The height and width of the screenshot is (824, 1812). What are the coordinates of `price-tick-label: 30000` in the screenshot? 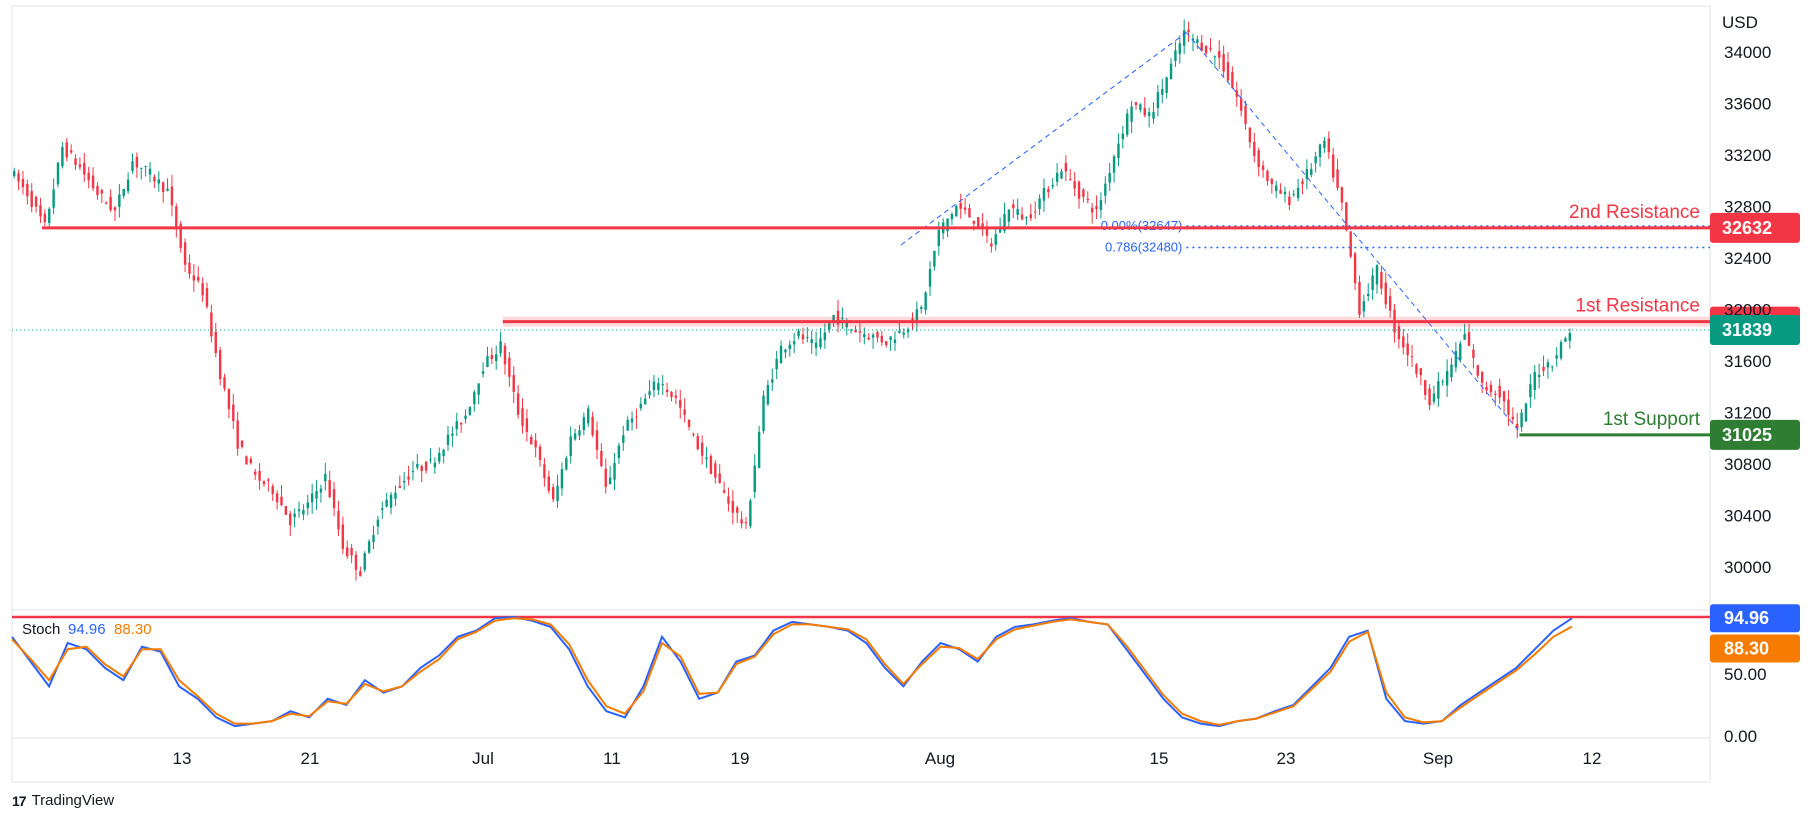 It's located at (1747, 567).